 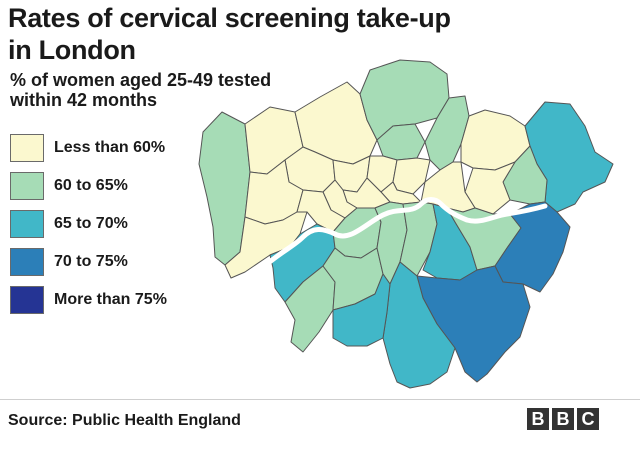 I want to click on legend-item-60-to-65: 60 to 65%, so click(x=88, y=186).